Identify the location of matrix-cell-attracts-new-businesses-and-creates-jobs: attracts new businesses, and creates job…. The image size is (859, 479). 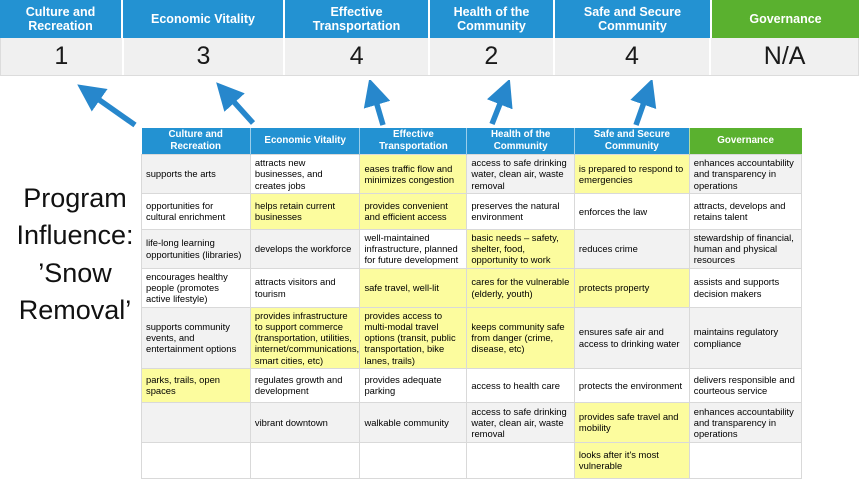
(305, 174).